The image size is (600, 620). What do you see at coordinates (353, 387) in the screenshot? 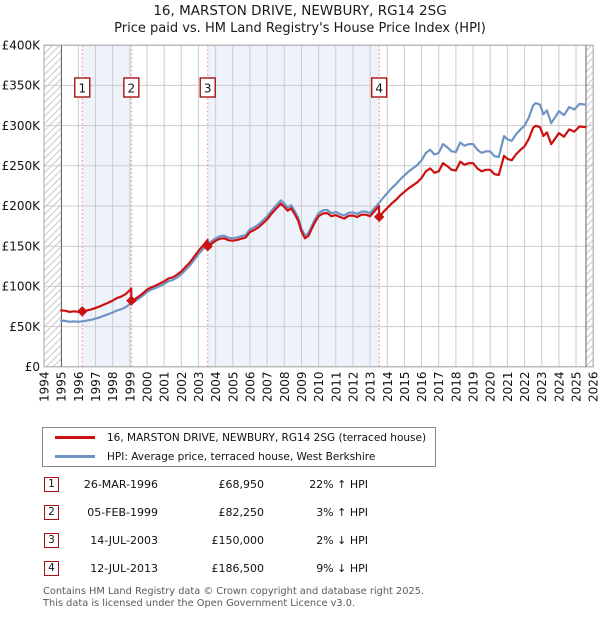
I see `x-axis-label: 2012` at bounding box center [353, 387].